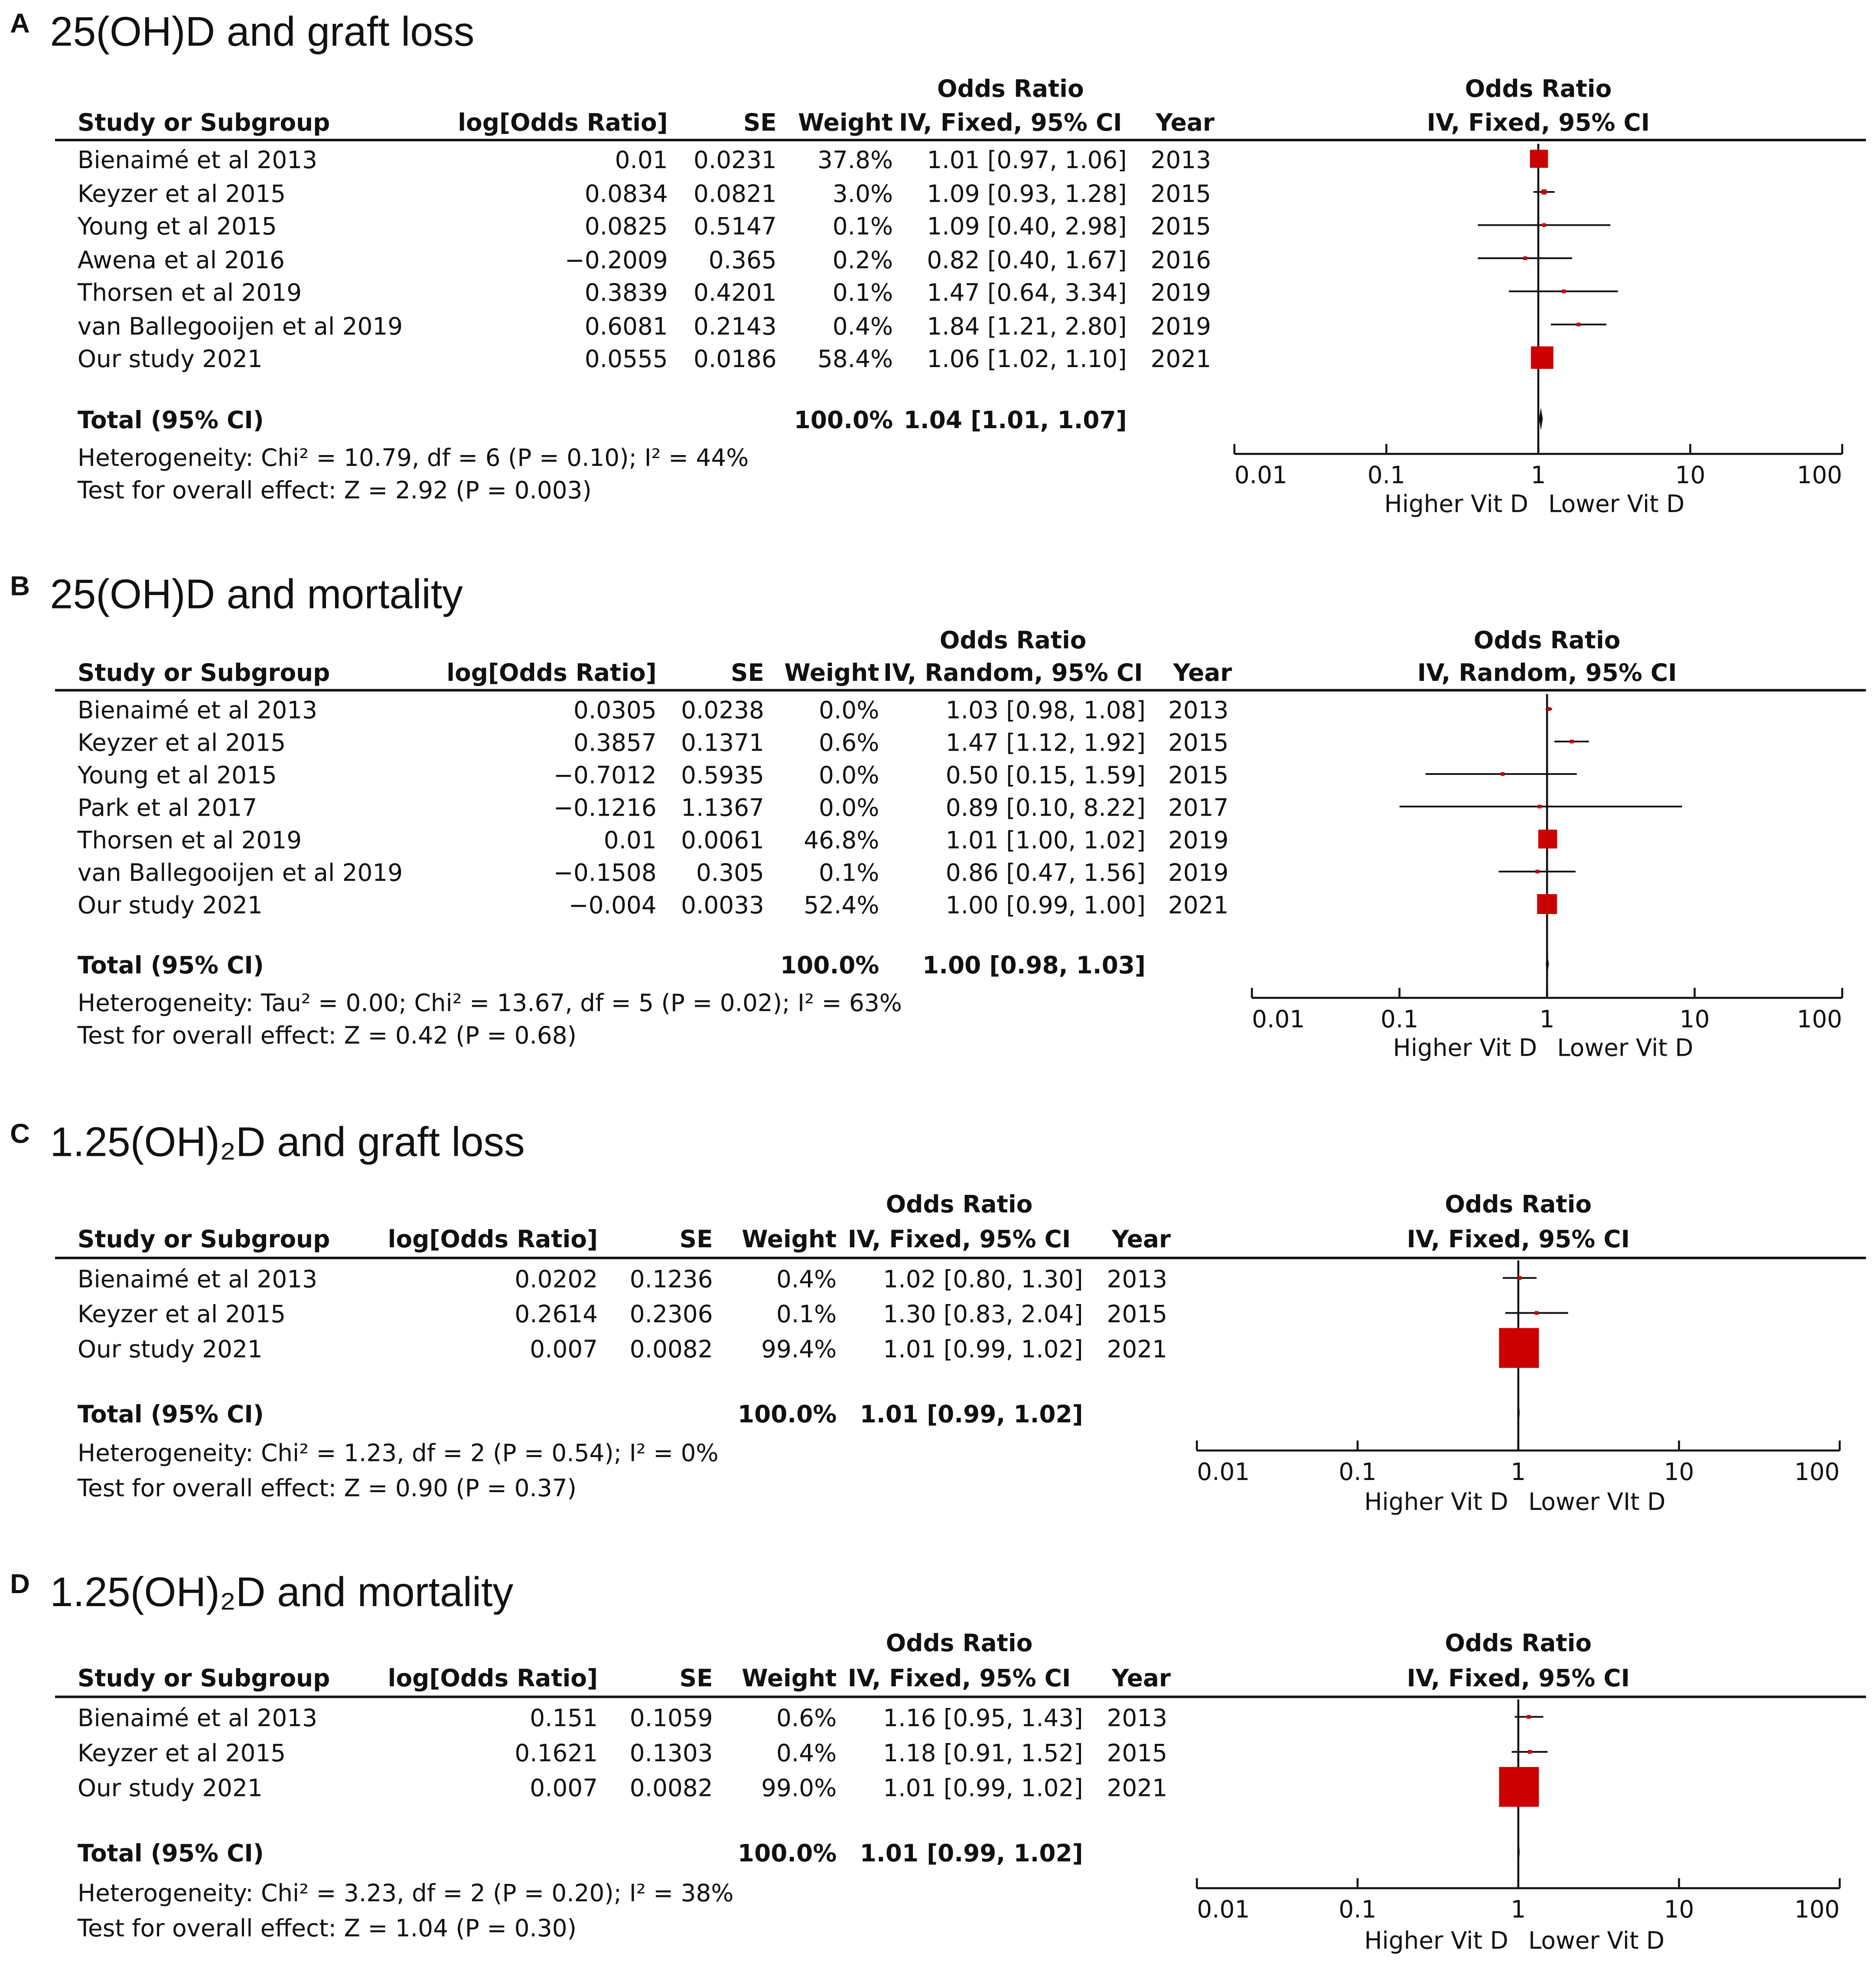 Image resolution: width=1876 pixels, height=1968 pixels. Describe the element at coordinates (170, 1415) in the screenshot. I see `total-label: Total (95% CI)` at that location.